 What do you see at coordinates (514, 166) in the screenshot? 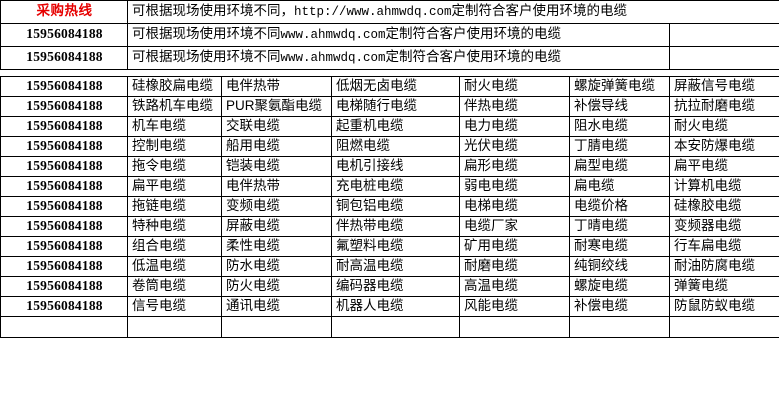
I see `product-cell: 扁形电缆` at bounding box center [514, 166].